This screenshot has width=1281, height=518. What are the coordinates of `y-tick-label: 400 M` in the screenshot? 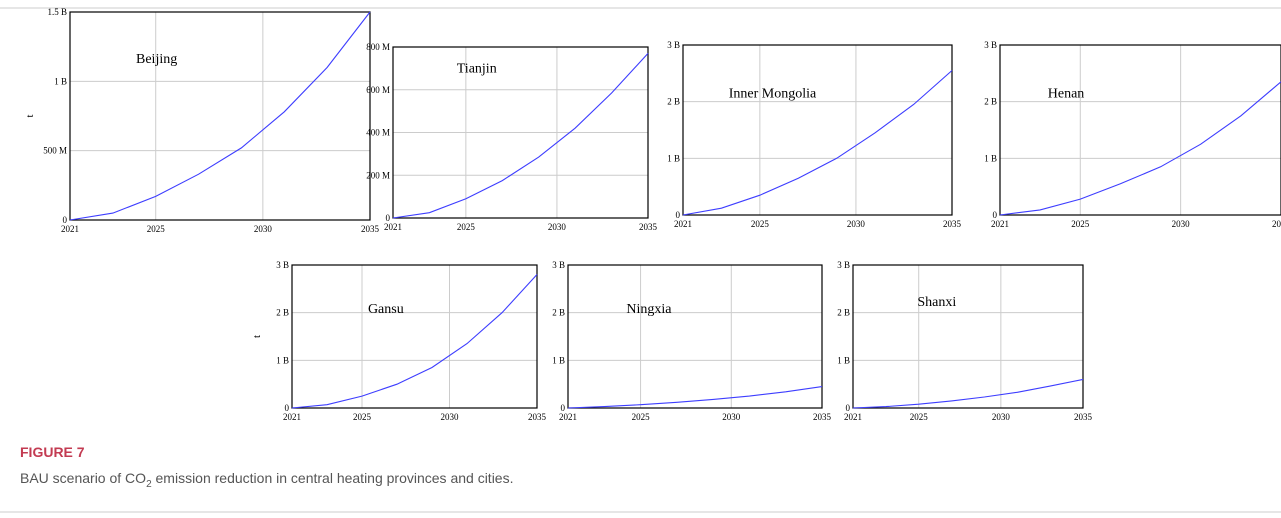 It's located at (378, 133).